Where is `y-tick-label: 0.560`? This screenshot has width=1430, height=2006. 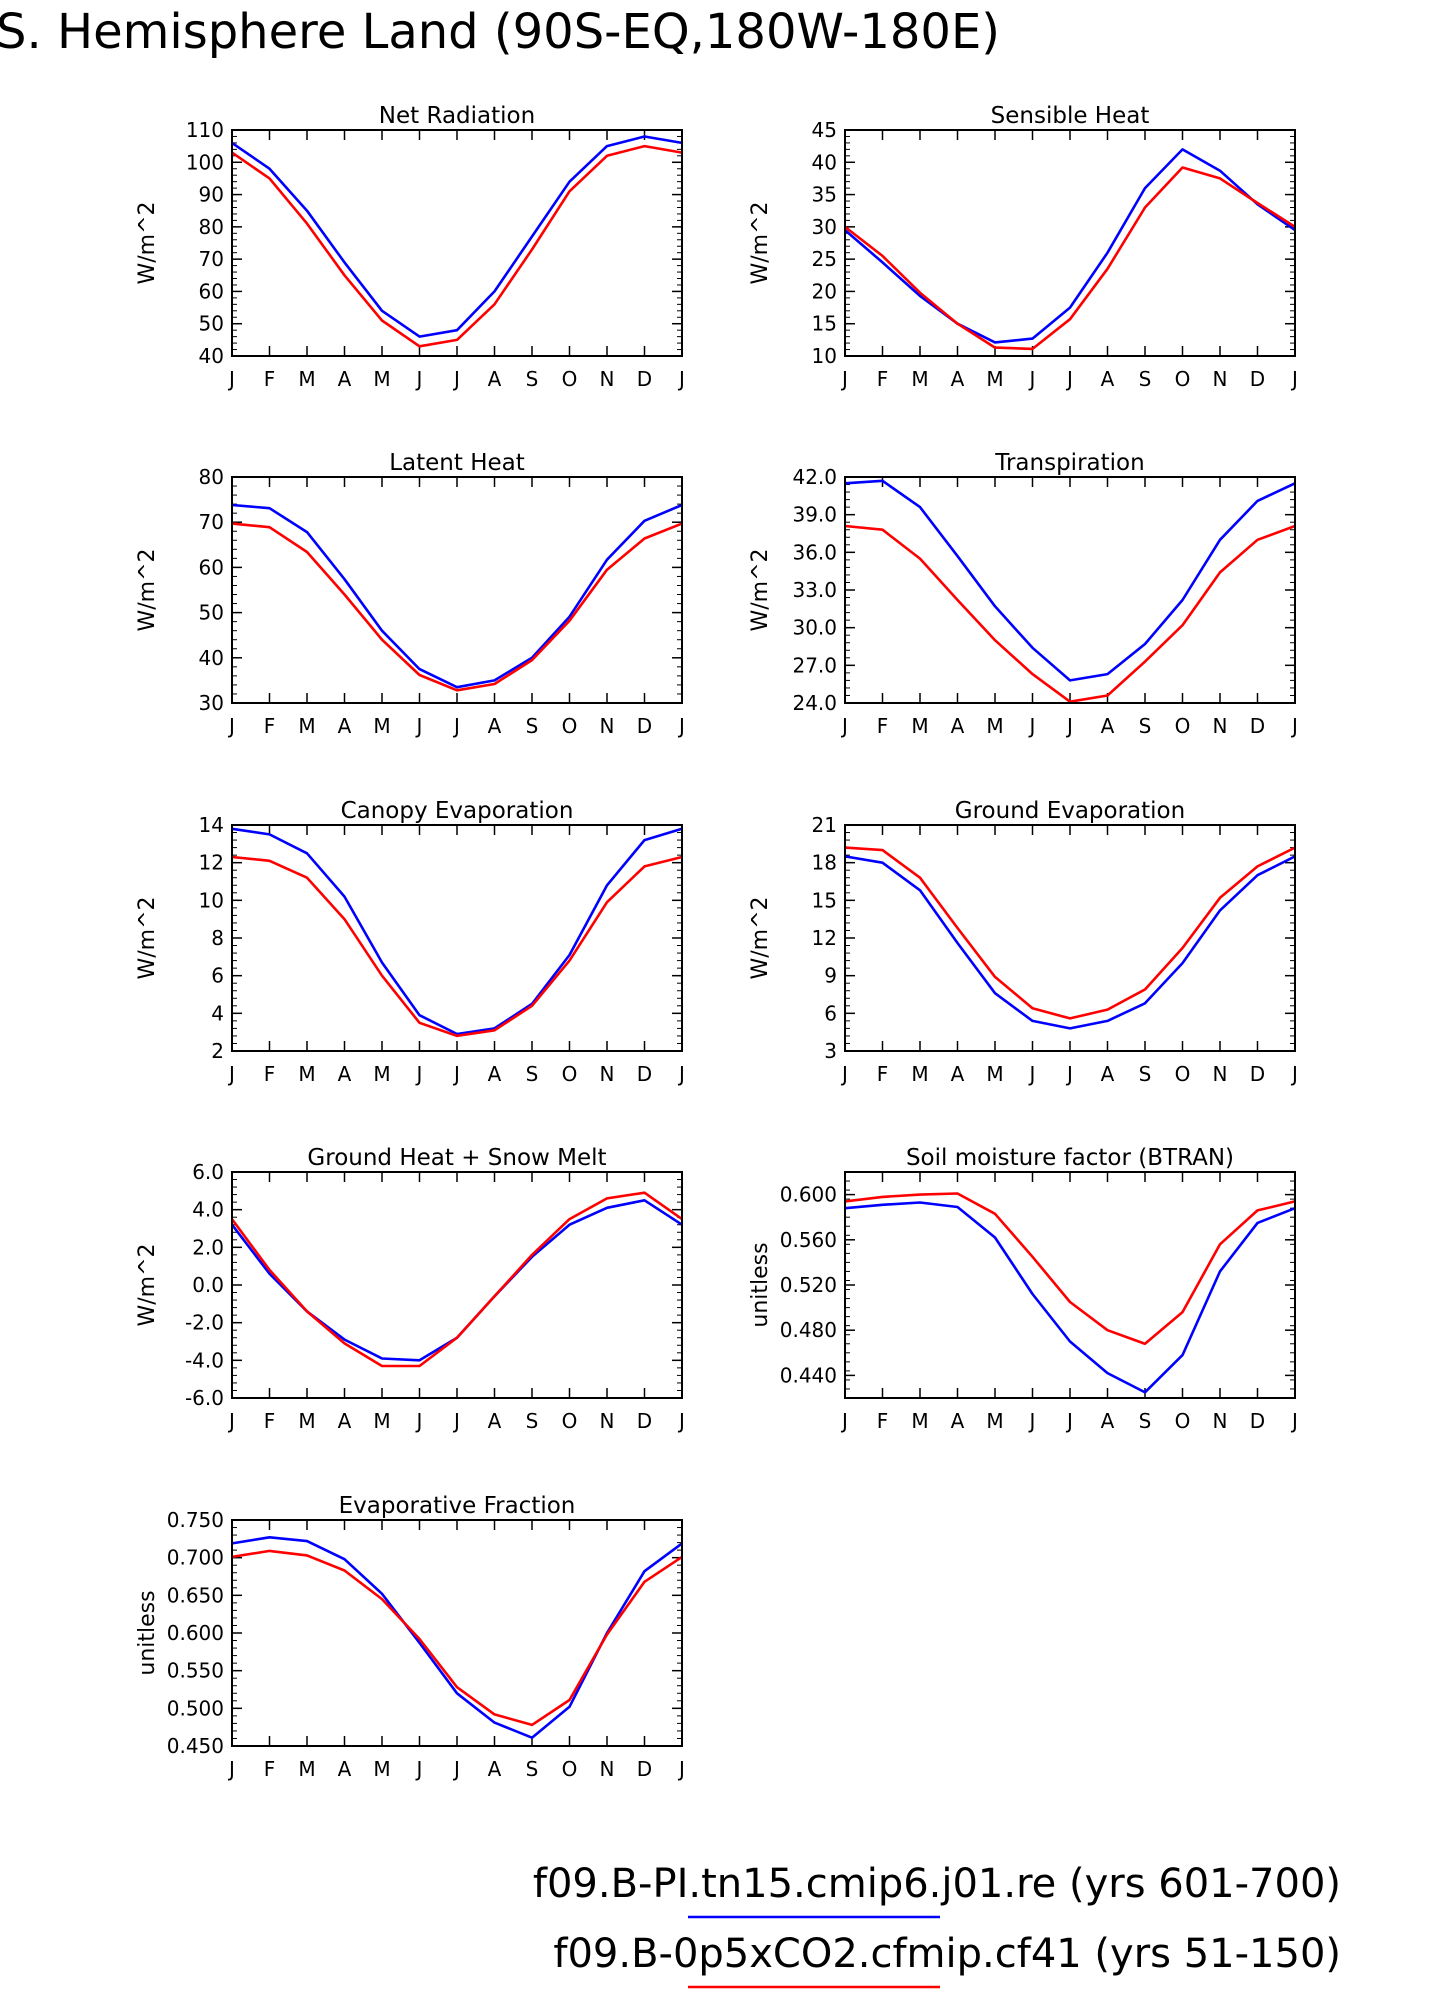 y-tick-label: 0.560 is located at coordinates (808, 1240).